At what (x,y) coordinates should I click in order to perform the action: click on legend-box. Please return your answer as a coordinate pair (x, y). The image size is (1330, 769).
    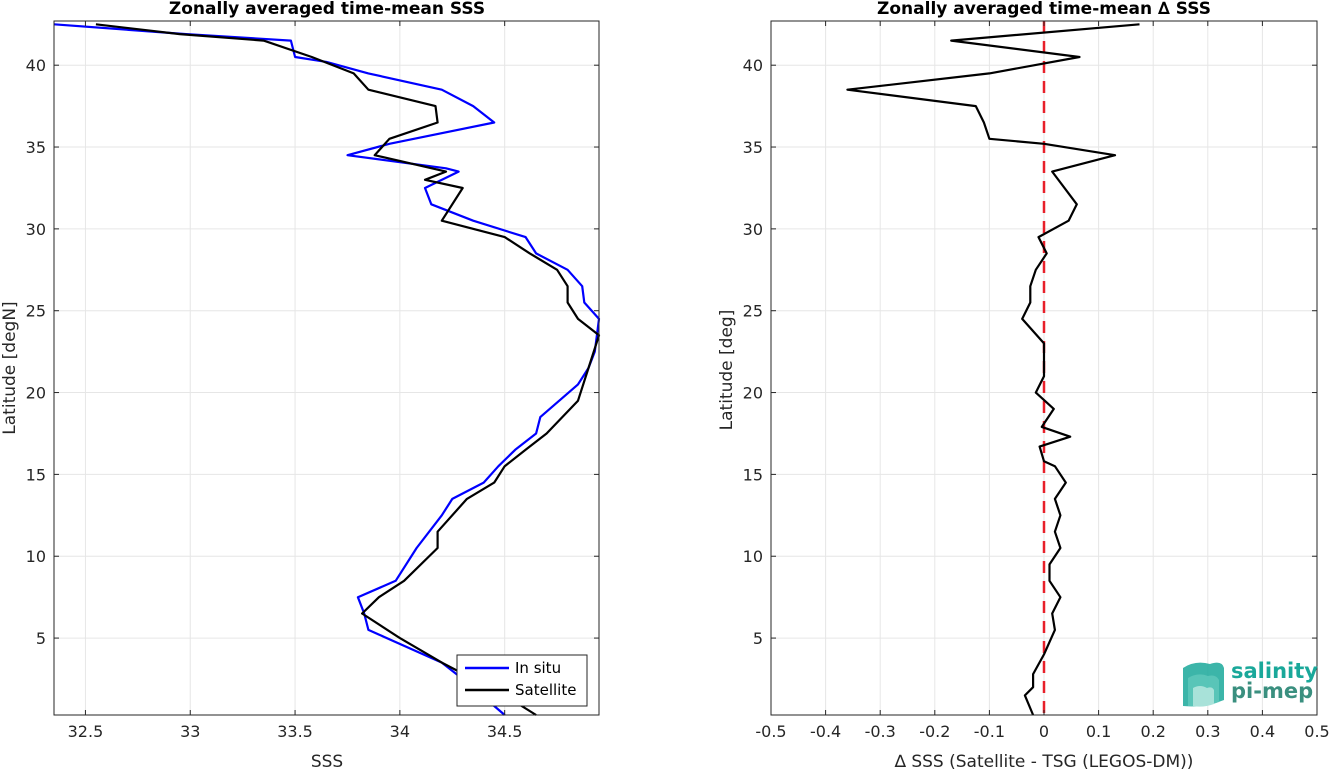
    Looking at the image, I should click on (522, 680).